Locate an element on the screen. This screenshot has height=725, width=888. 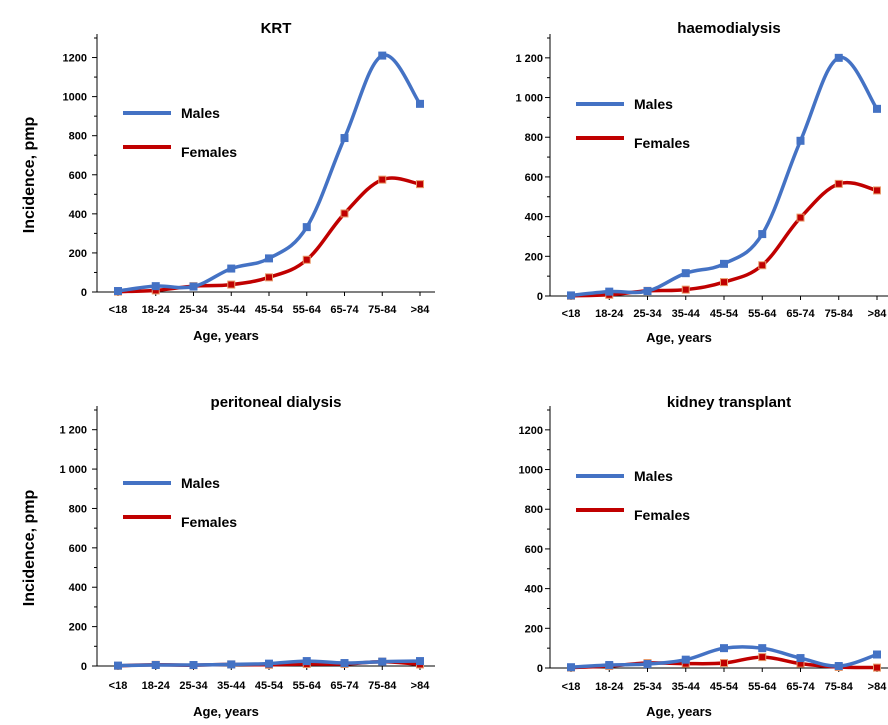
y-axis-label: Incidence, pmp is located at coordinates (29, 175).